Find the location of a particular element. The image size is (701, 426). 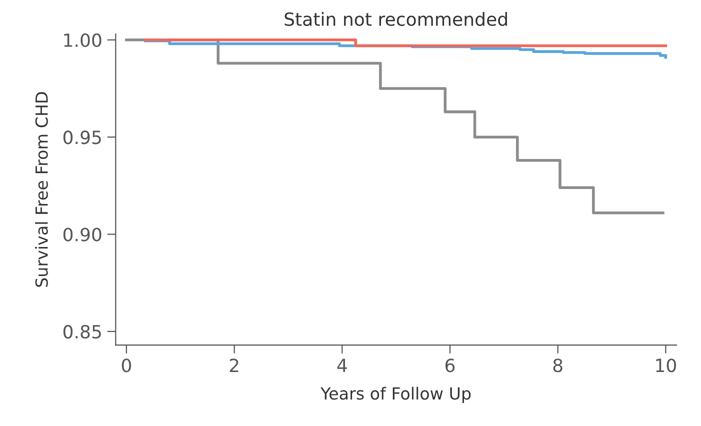

y-tick-label: 0.95 is located at coordinates (82, 137).